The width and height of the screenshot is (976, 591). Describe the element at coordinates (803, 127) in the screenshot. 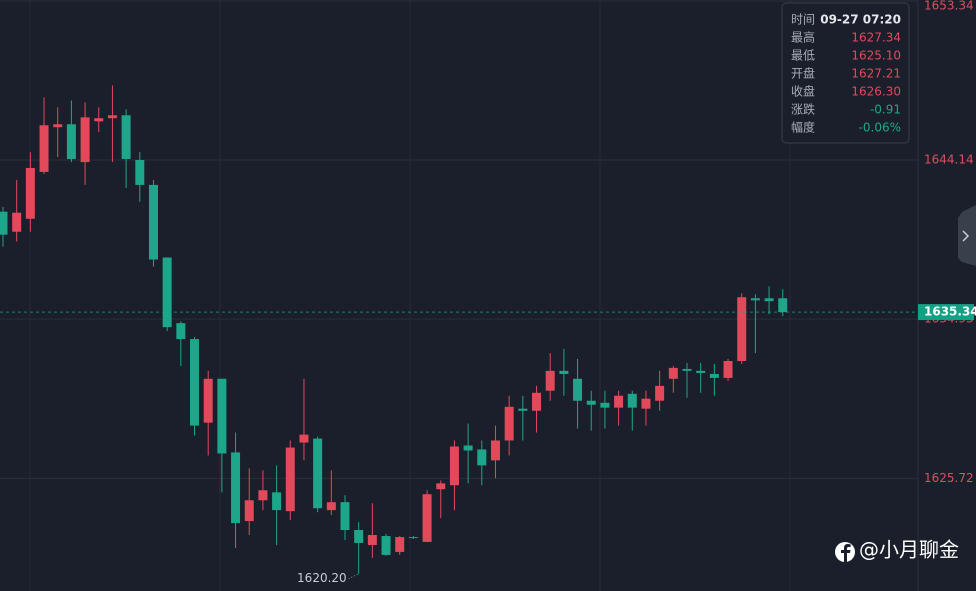

I see `tooltip-label: 幅度` at that location.